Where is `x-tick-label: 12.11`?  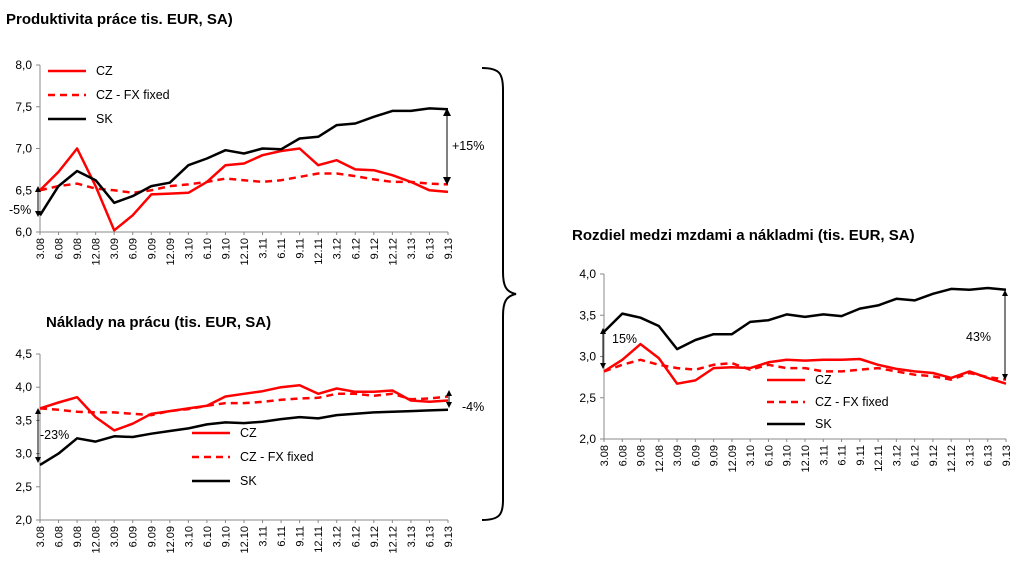 x-tick-label: 12.11 is located at coordinates (319, 539).